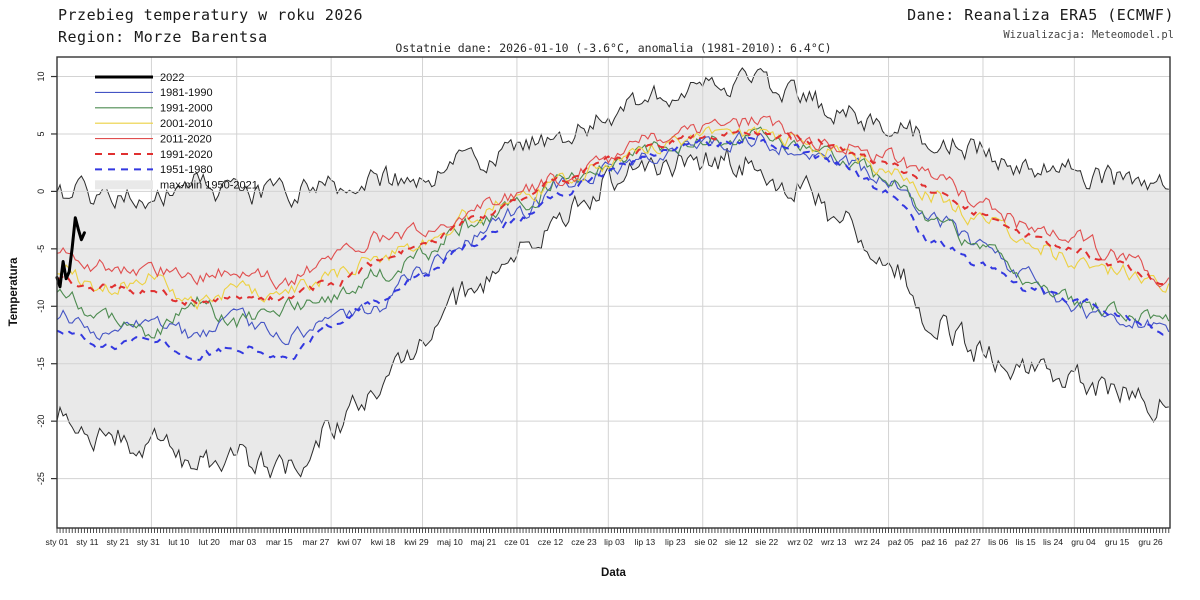  What do you see at coordinates (172, 78) in the screenshot?
I see `legend-label: 2022` at bounding box center [172, 78].